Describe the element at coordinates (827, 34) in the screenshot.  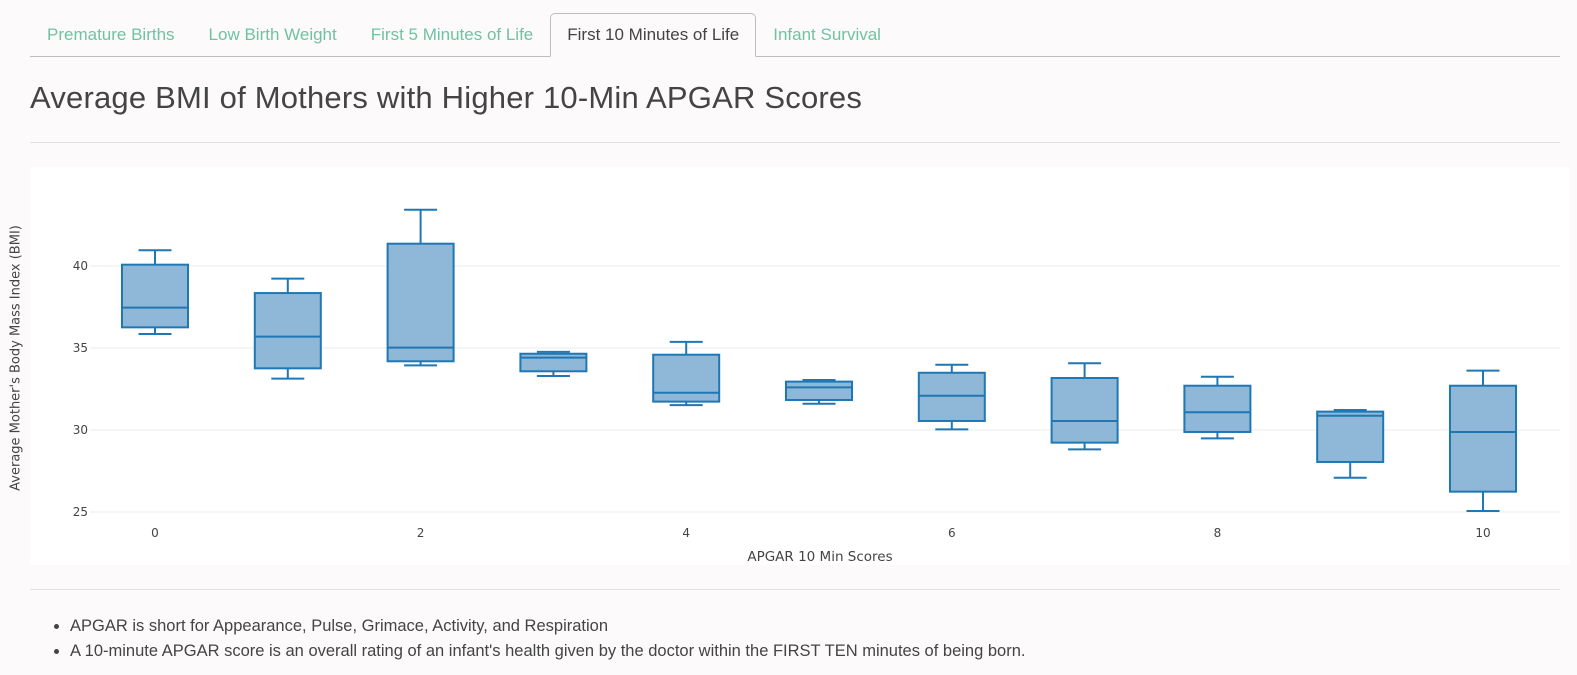
I see `tab-infant-survival: Infant Survival` at that location.